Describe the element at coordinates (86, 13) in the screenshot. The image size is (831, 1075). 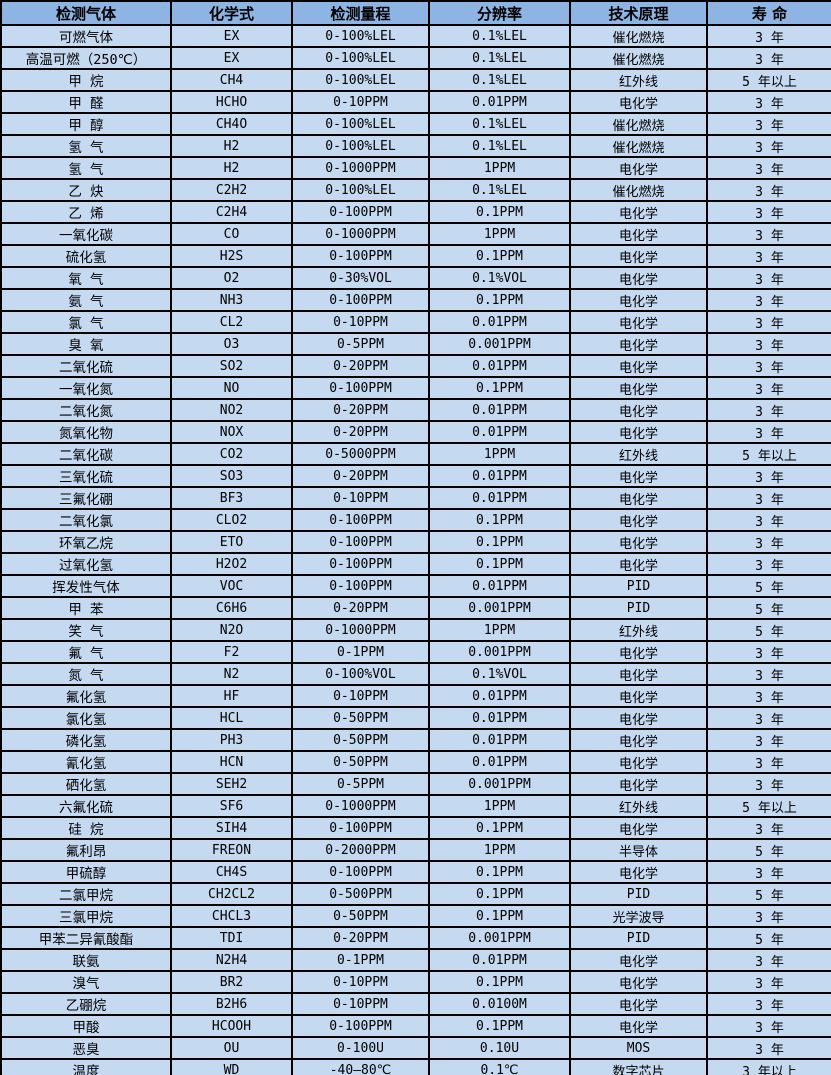
I see `column-header-gas: 检测气体` at that location.